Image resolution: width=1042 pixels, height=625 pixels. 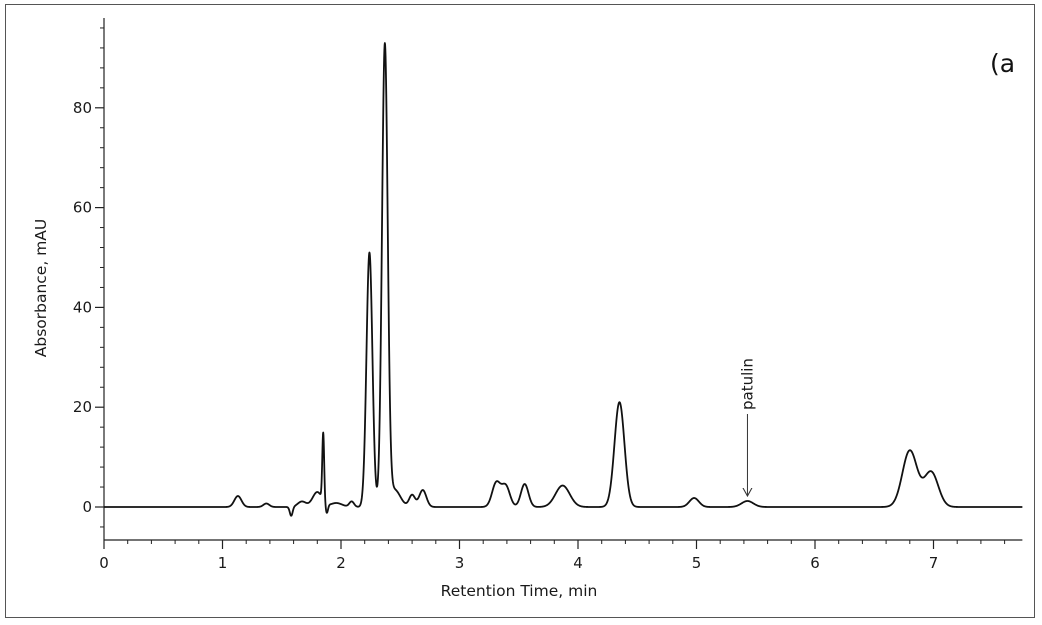 I want to click on y-tick-label: 0, so click(x=87, y=507).